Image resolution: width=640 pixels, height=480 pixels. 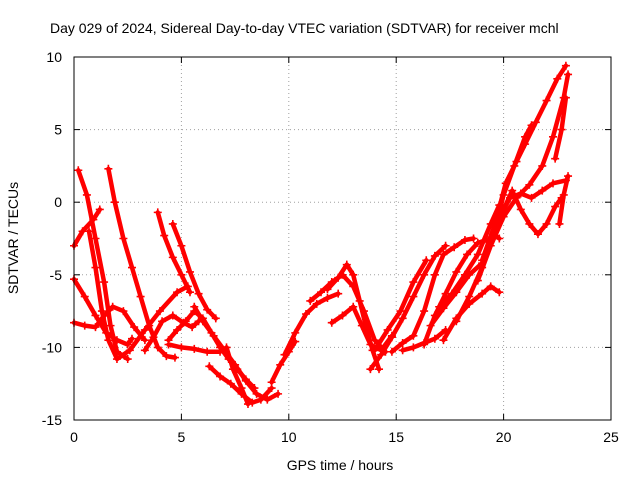 I want to click on y-tick-label: -5, so click(x=56, y=275).